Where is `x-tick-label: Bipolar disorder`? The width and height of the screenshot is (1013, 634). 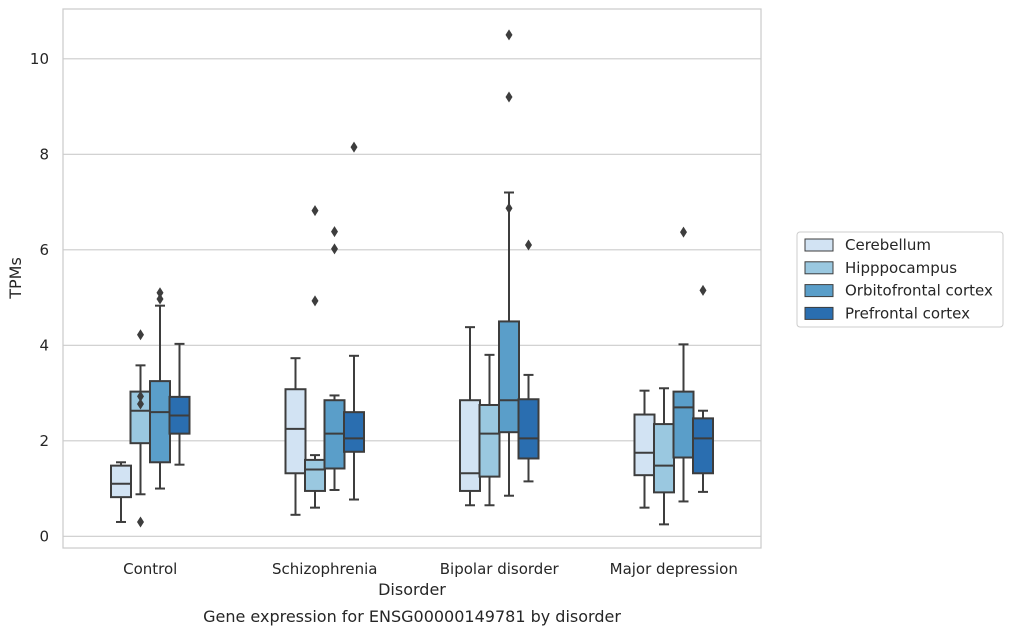 x-tick-label: Bipolar disorder is located at coordinates (500, 569).